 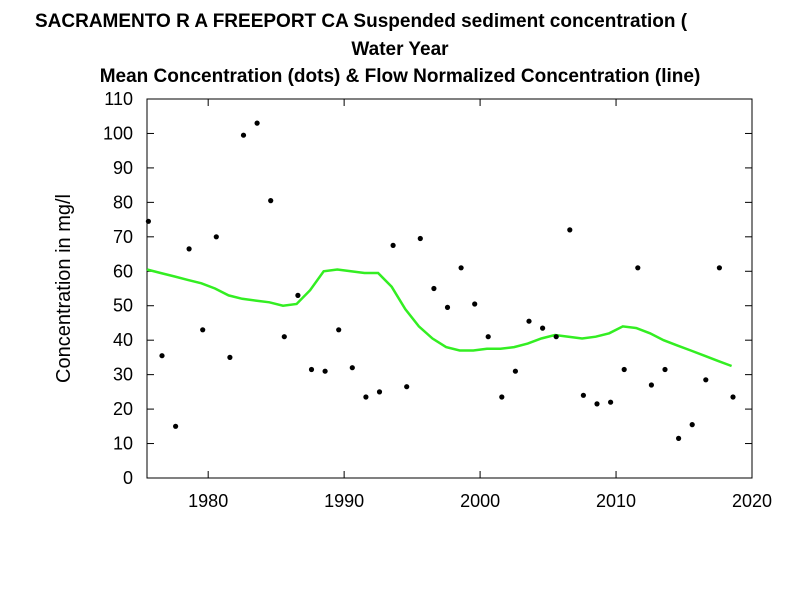 I want to click on flow-normalized-line, so click(x=439, y=318).